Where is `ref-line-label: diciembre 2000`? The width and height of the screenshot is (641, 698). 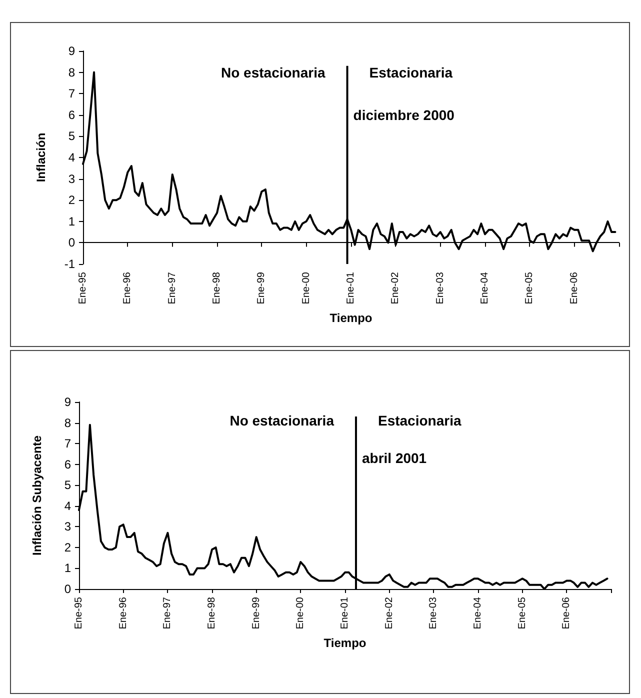
ref-line-label: diciembre 2000 is located at coordinates (404, 114).